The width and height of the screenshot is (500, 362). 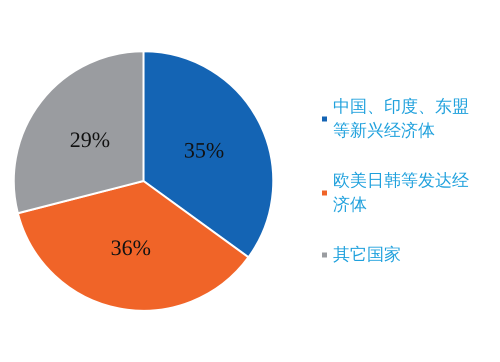 What do you see at coordinates (204, 150) in the screenshot?
I see `data-label: 35%` at bounding box center [204, 150].